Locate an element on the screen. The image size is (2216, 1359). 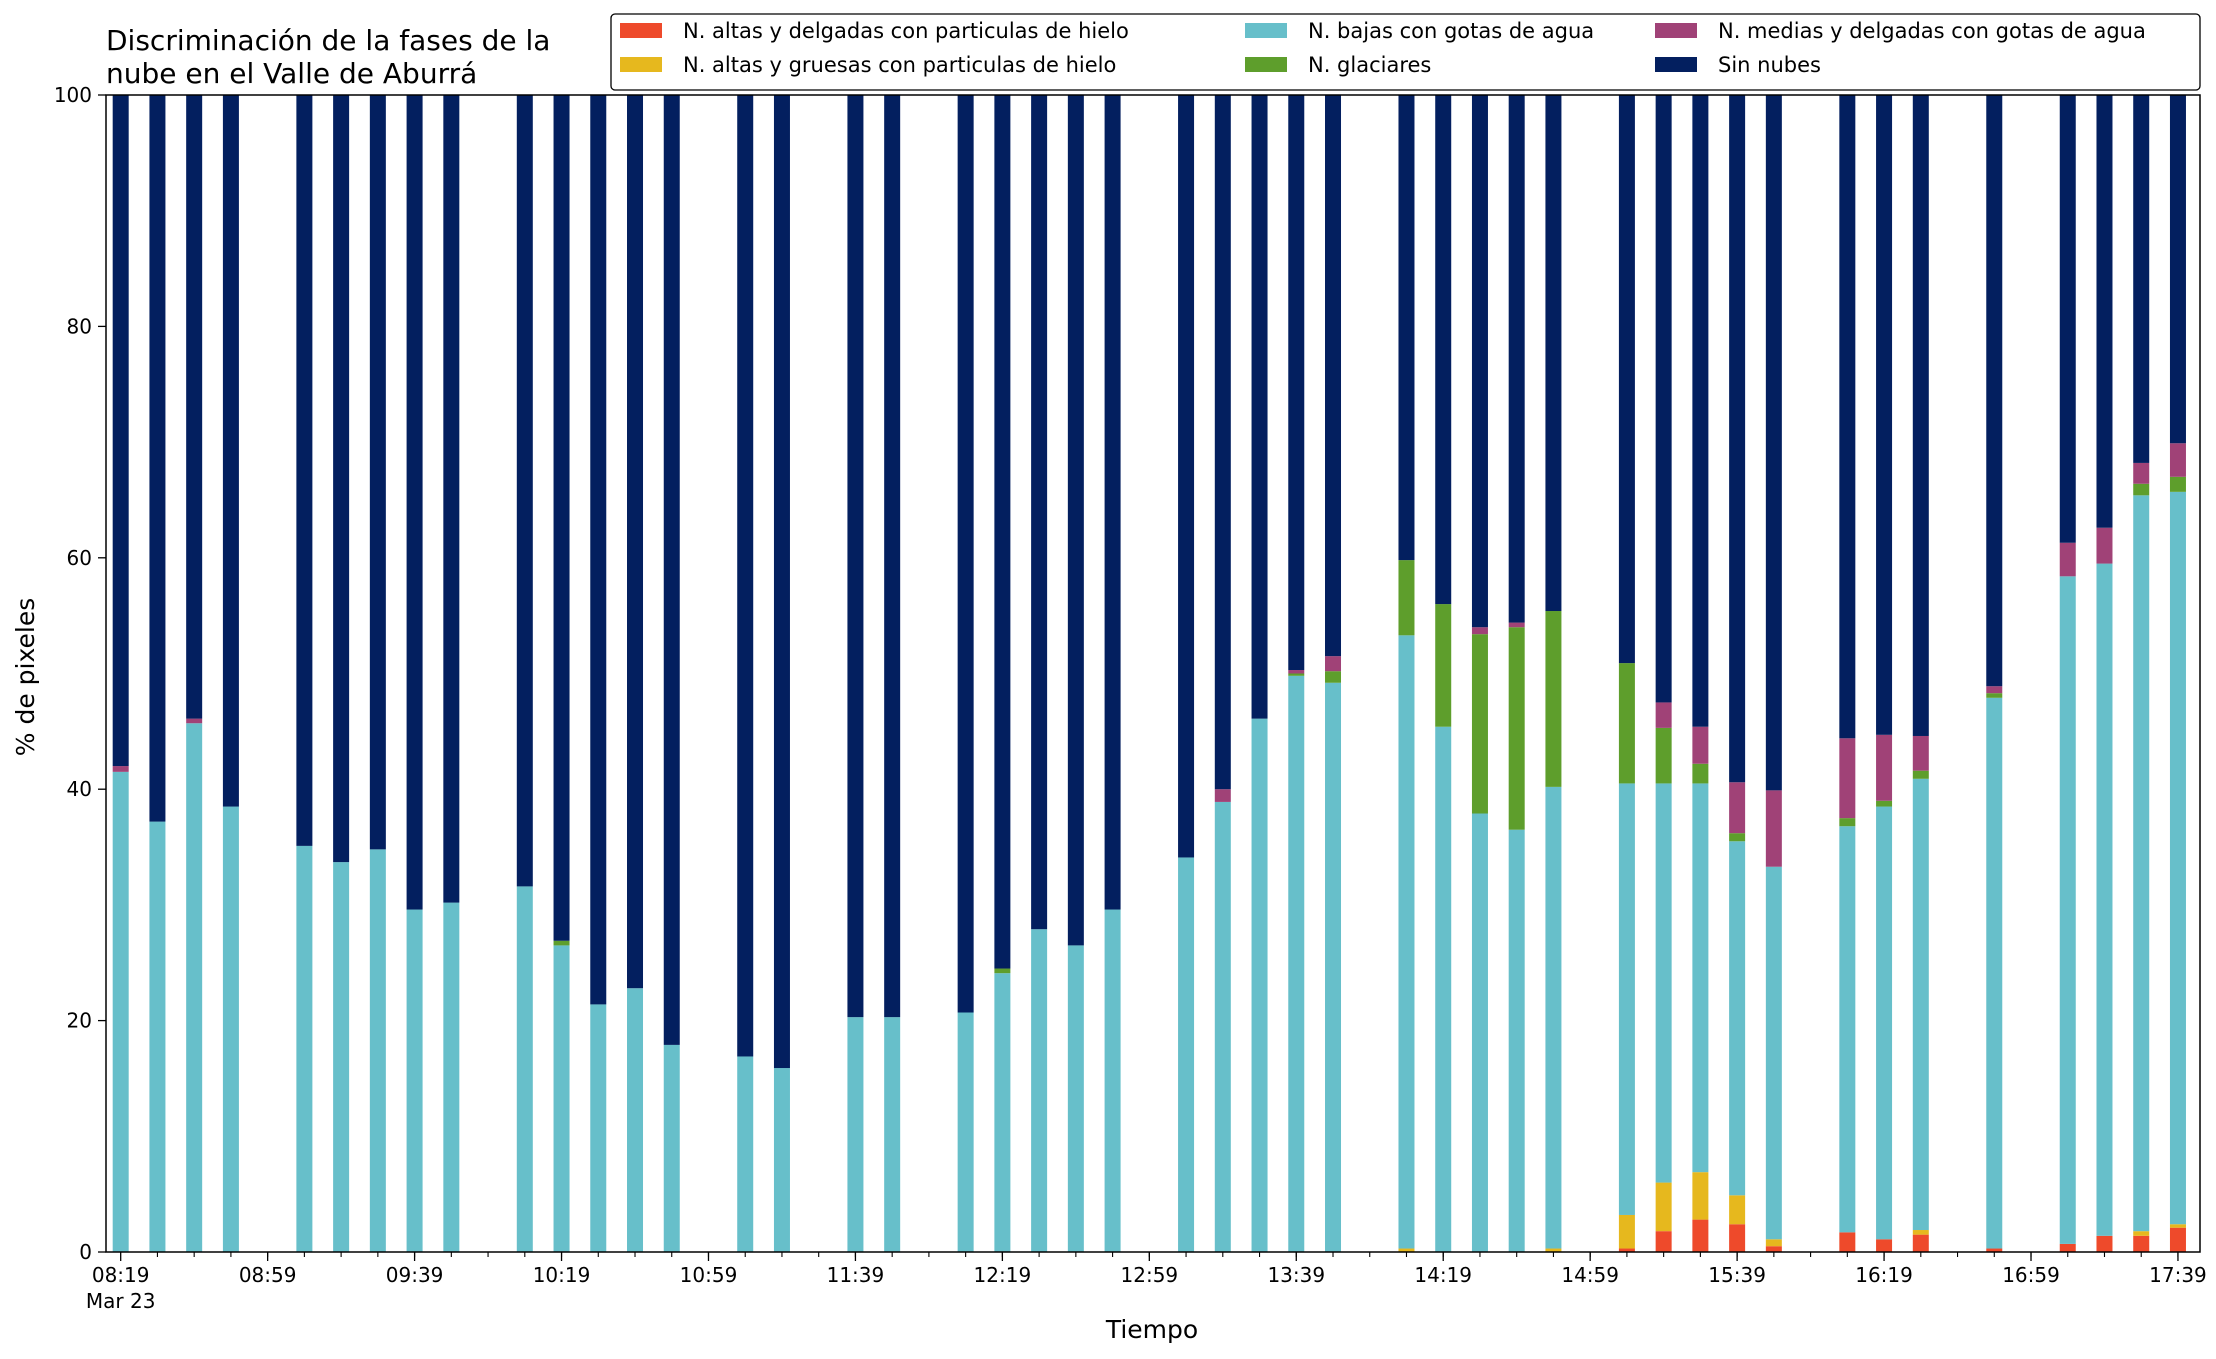
legend-label: Sin nubes is located at coordinates (1769, 65).